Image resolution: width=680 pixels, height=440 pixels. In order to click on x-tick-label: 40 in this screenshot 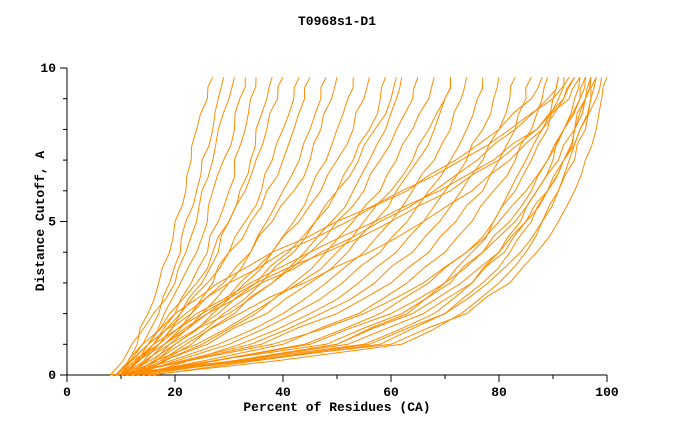, I will do `click(283, 392)`.